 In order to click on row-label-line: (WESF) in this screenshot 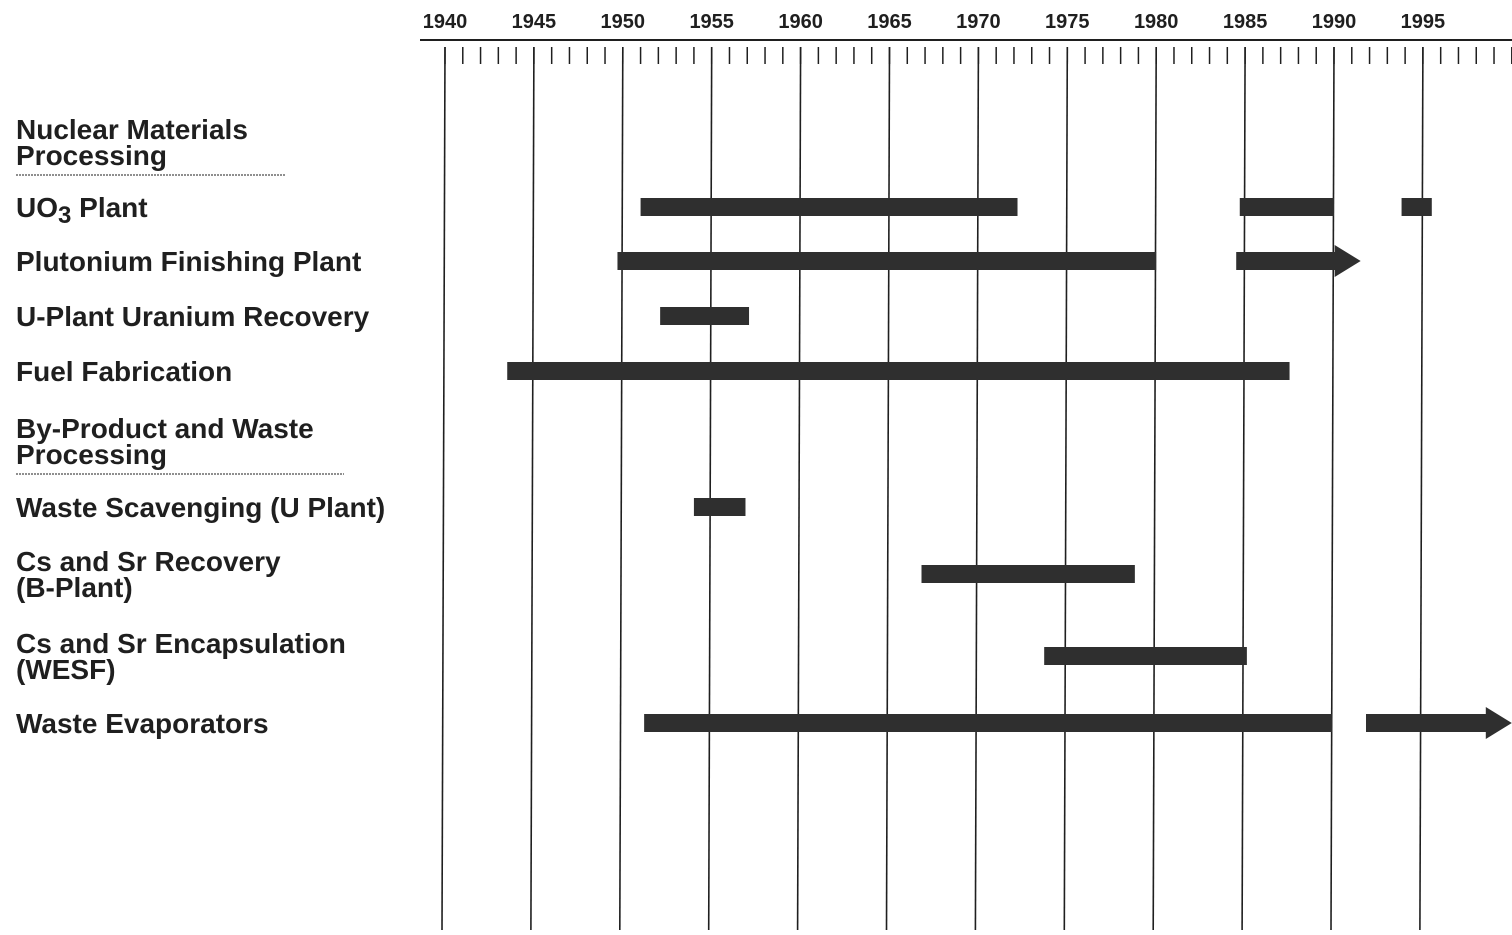, I will do `click(66, 669)`.